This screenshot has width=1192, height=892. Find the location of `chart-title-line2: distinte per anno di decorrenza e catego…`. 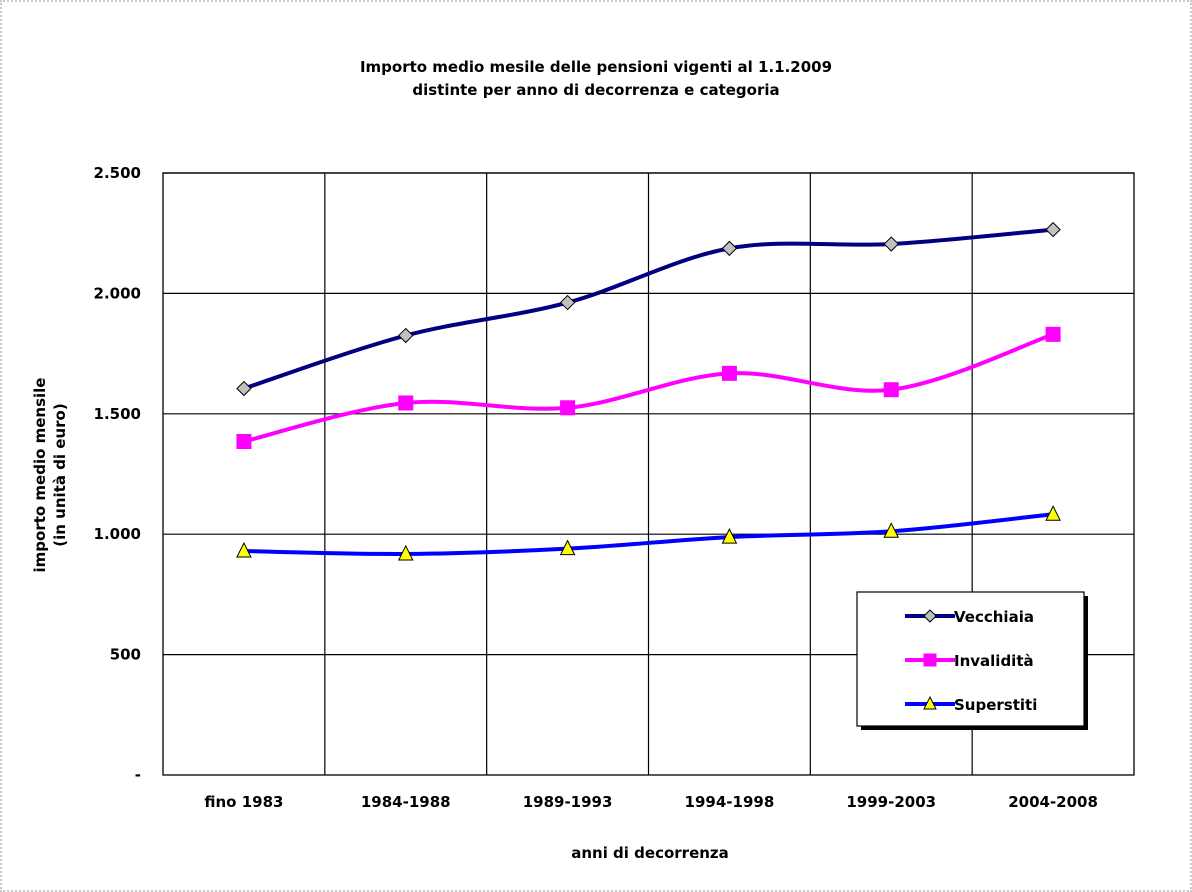

chart-title-line2: distinte per anno di decorrenza e catego… is located at coordinates (595, 90).